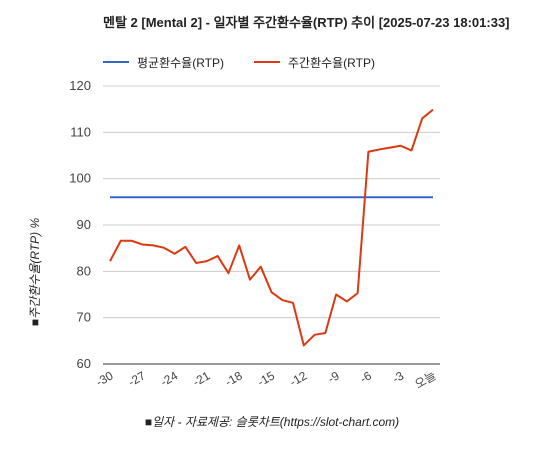 The image size is (544, 450). Describe the element at coordinates (331, 62) in the screenshot. I see `legend-label-weekly: 주간환수율(RTP)` at that location.